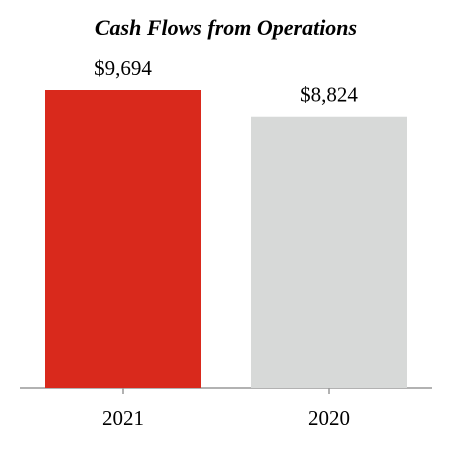 This screenshot has height=452, width=452. I want to click on x-tick-label: 2020, so click(329, 418).